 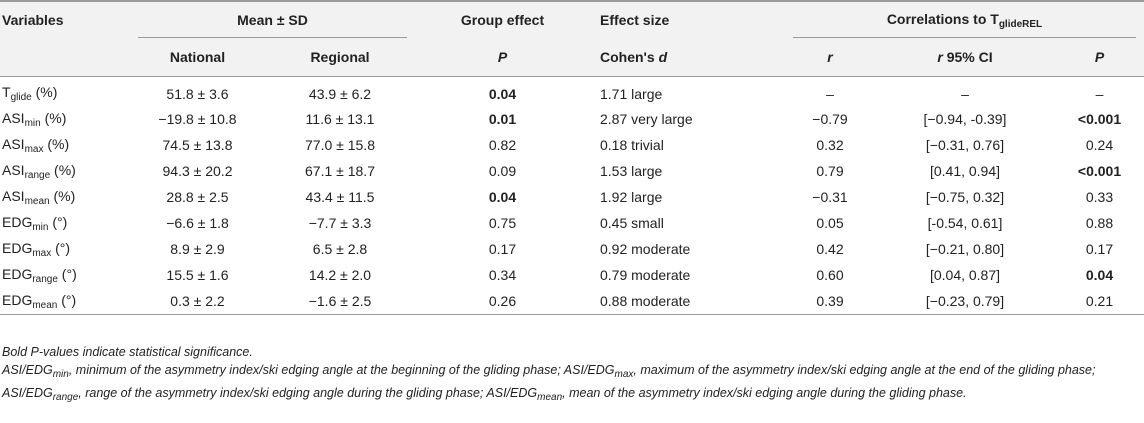 I want to click on header-r-ci-r: r, so click(x=940, y=57).